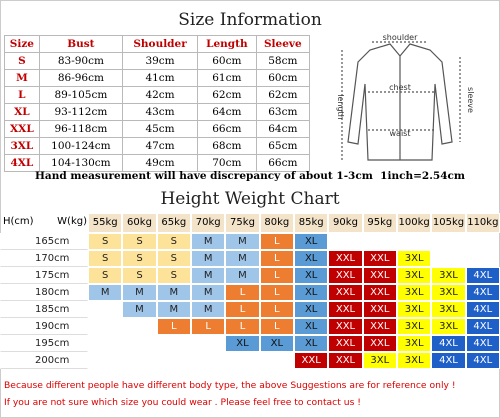 This screenshot has height=418, width=500. Describe the element at coordinates (470, 100) in the screenshot. I see `label-sleeve: sleeve` at that location.